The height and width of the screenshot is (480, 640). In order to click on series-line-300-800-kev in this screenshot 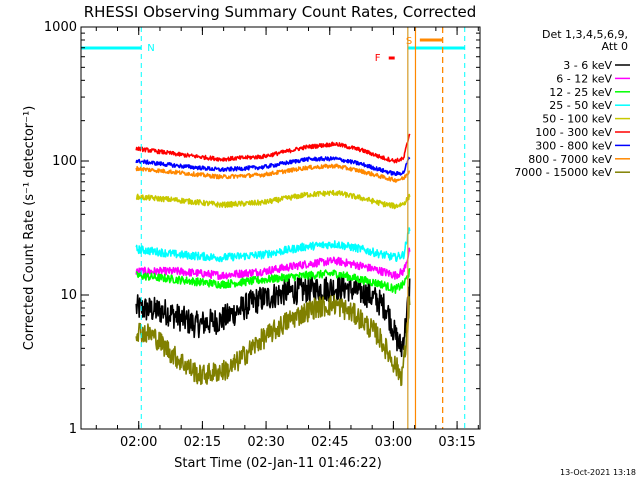, I will do `click(273, 166)`.